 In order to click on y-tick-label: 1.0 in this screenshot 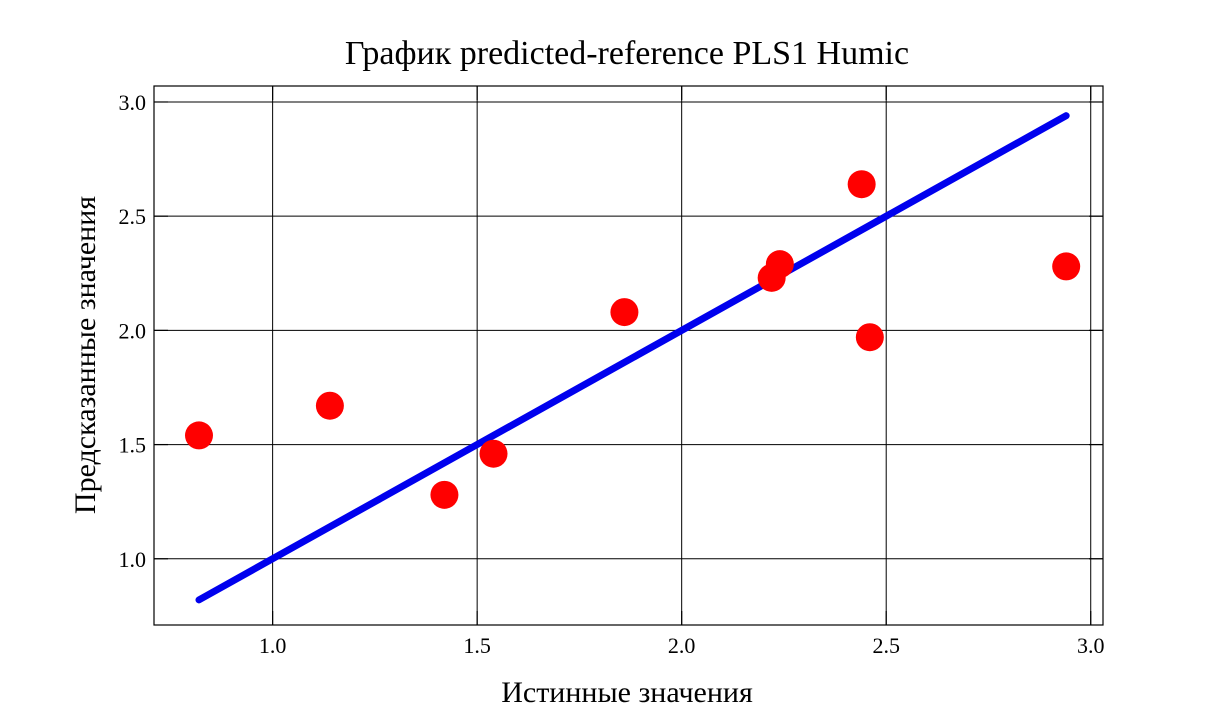, I will do `click(133, 559)`.